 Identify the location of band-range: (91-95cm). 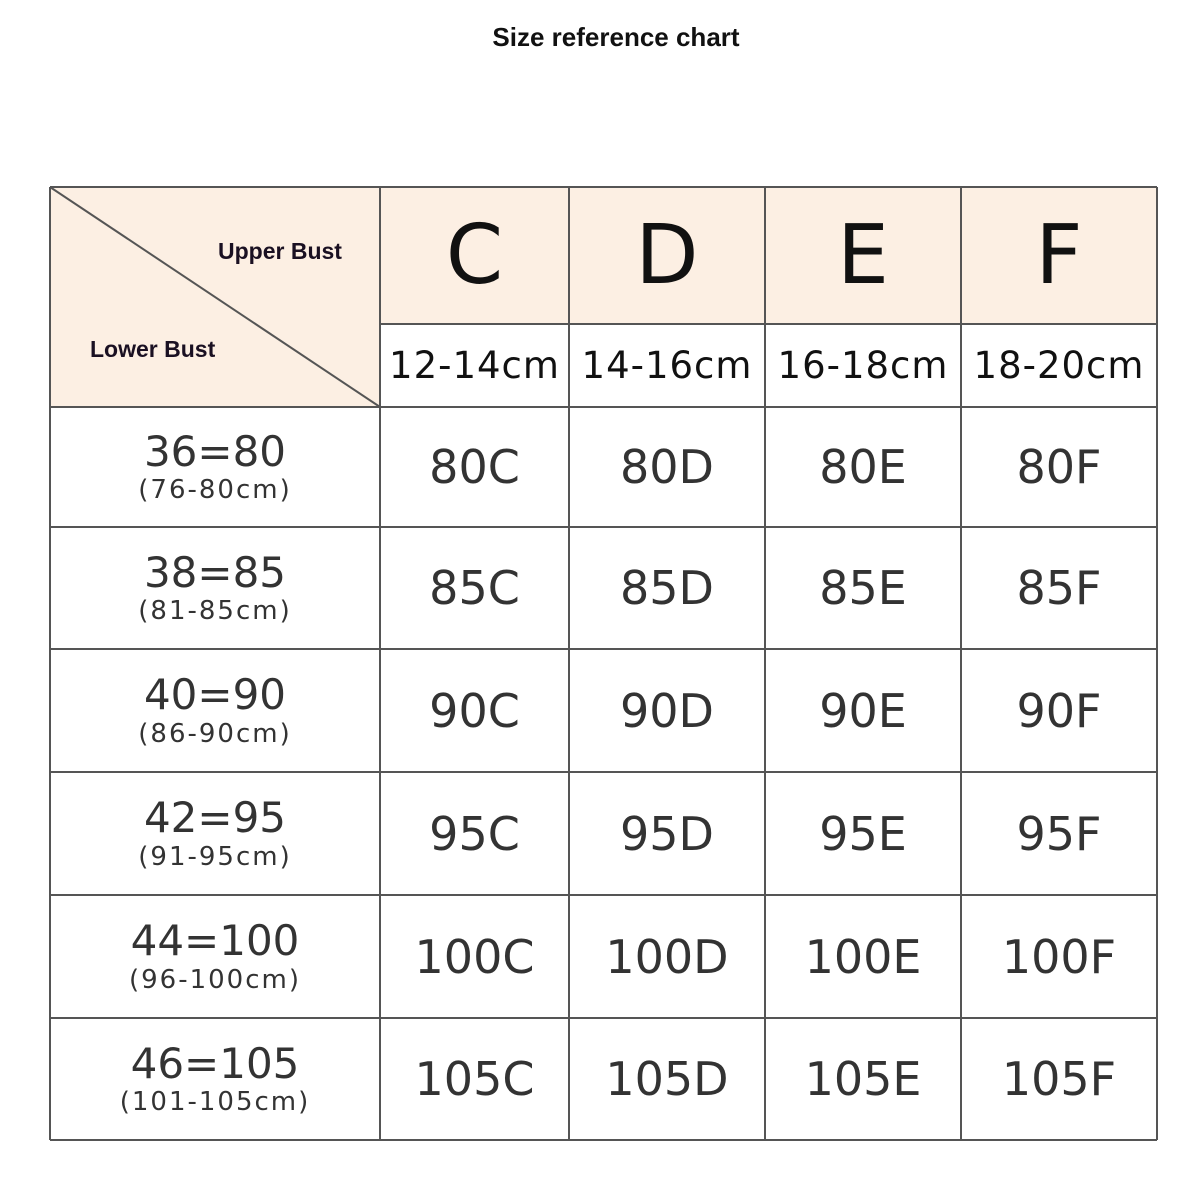
(215, 856).